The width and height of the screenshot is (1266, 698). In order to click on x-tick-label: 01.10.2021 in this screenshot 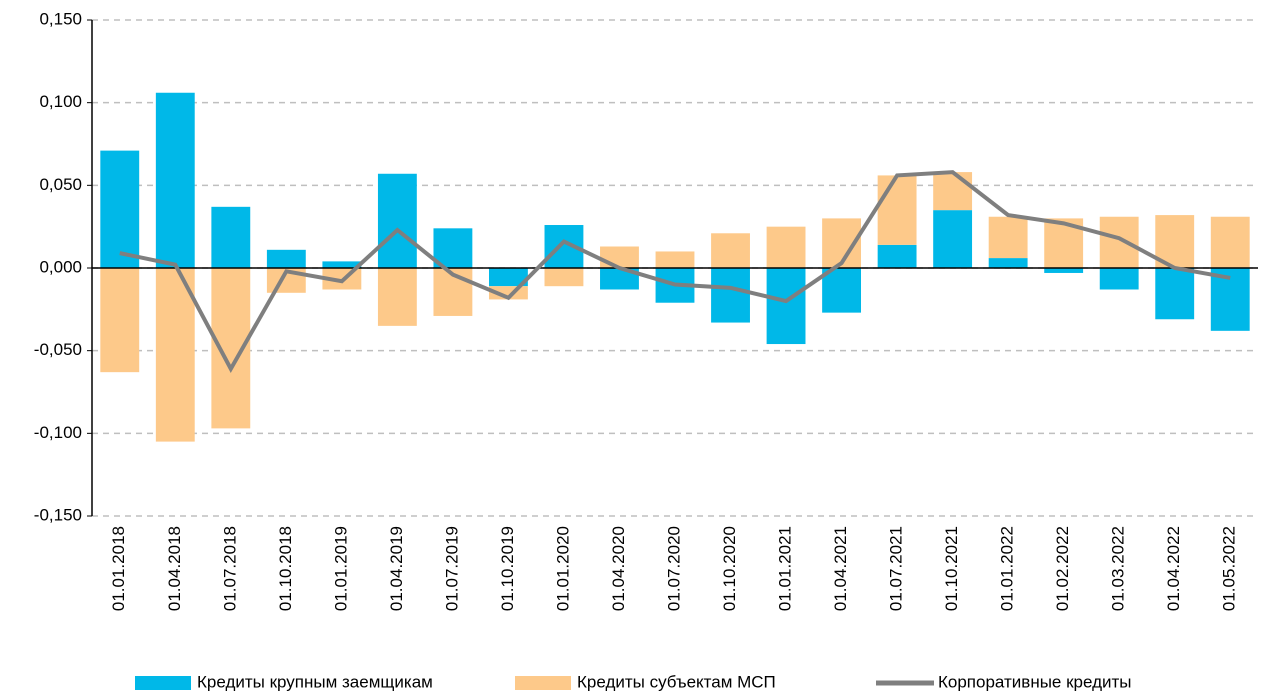, I will do `click(951, 568)`.